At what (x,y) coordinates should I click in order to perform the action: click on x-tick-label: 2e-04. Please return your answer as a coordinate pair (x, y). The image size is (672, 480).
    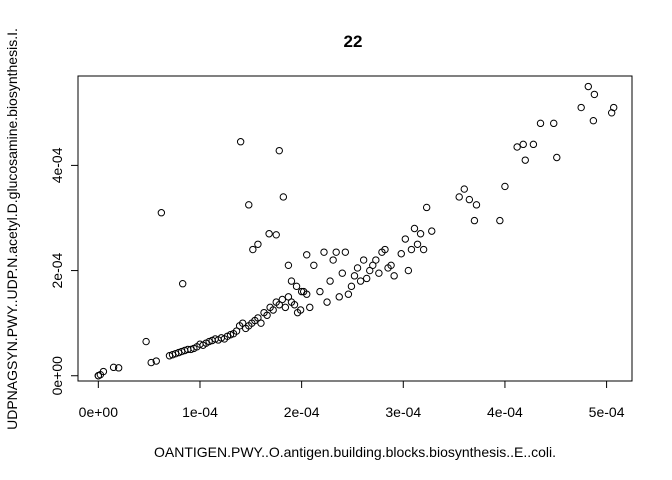
    Looking at the image, I should click on (302, 412).